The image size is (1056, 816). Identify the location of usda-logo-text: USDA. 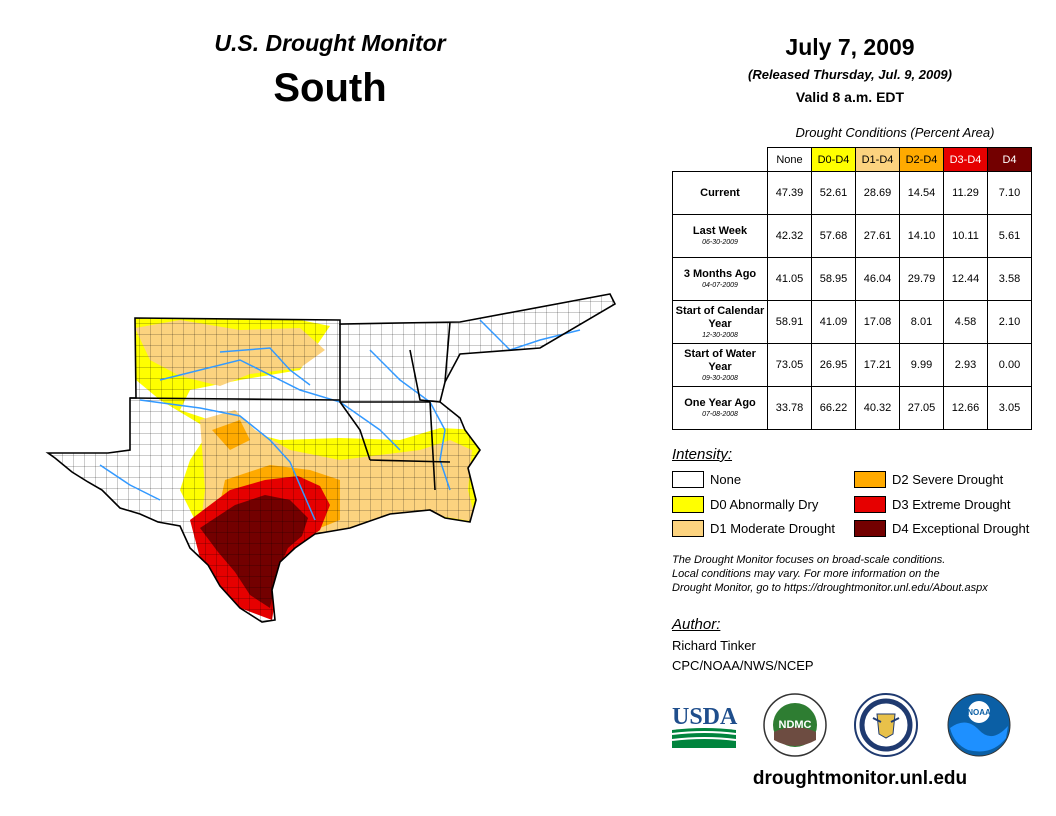
(705, 717).